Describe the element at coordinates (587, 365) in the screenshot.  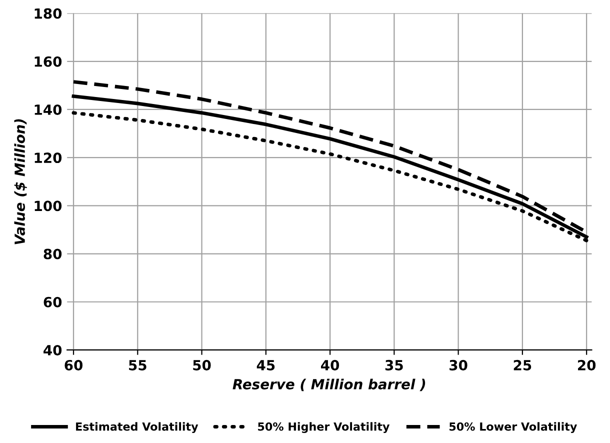
I see `x-tick-label: 20` at that location.